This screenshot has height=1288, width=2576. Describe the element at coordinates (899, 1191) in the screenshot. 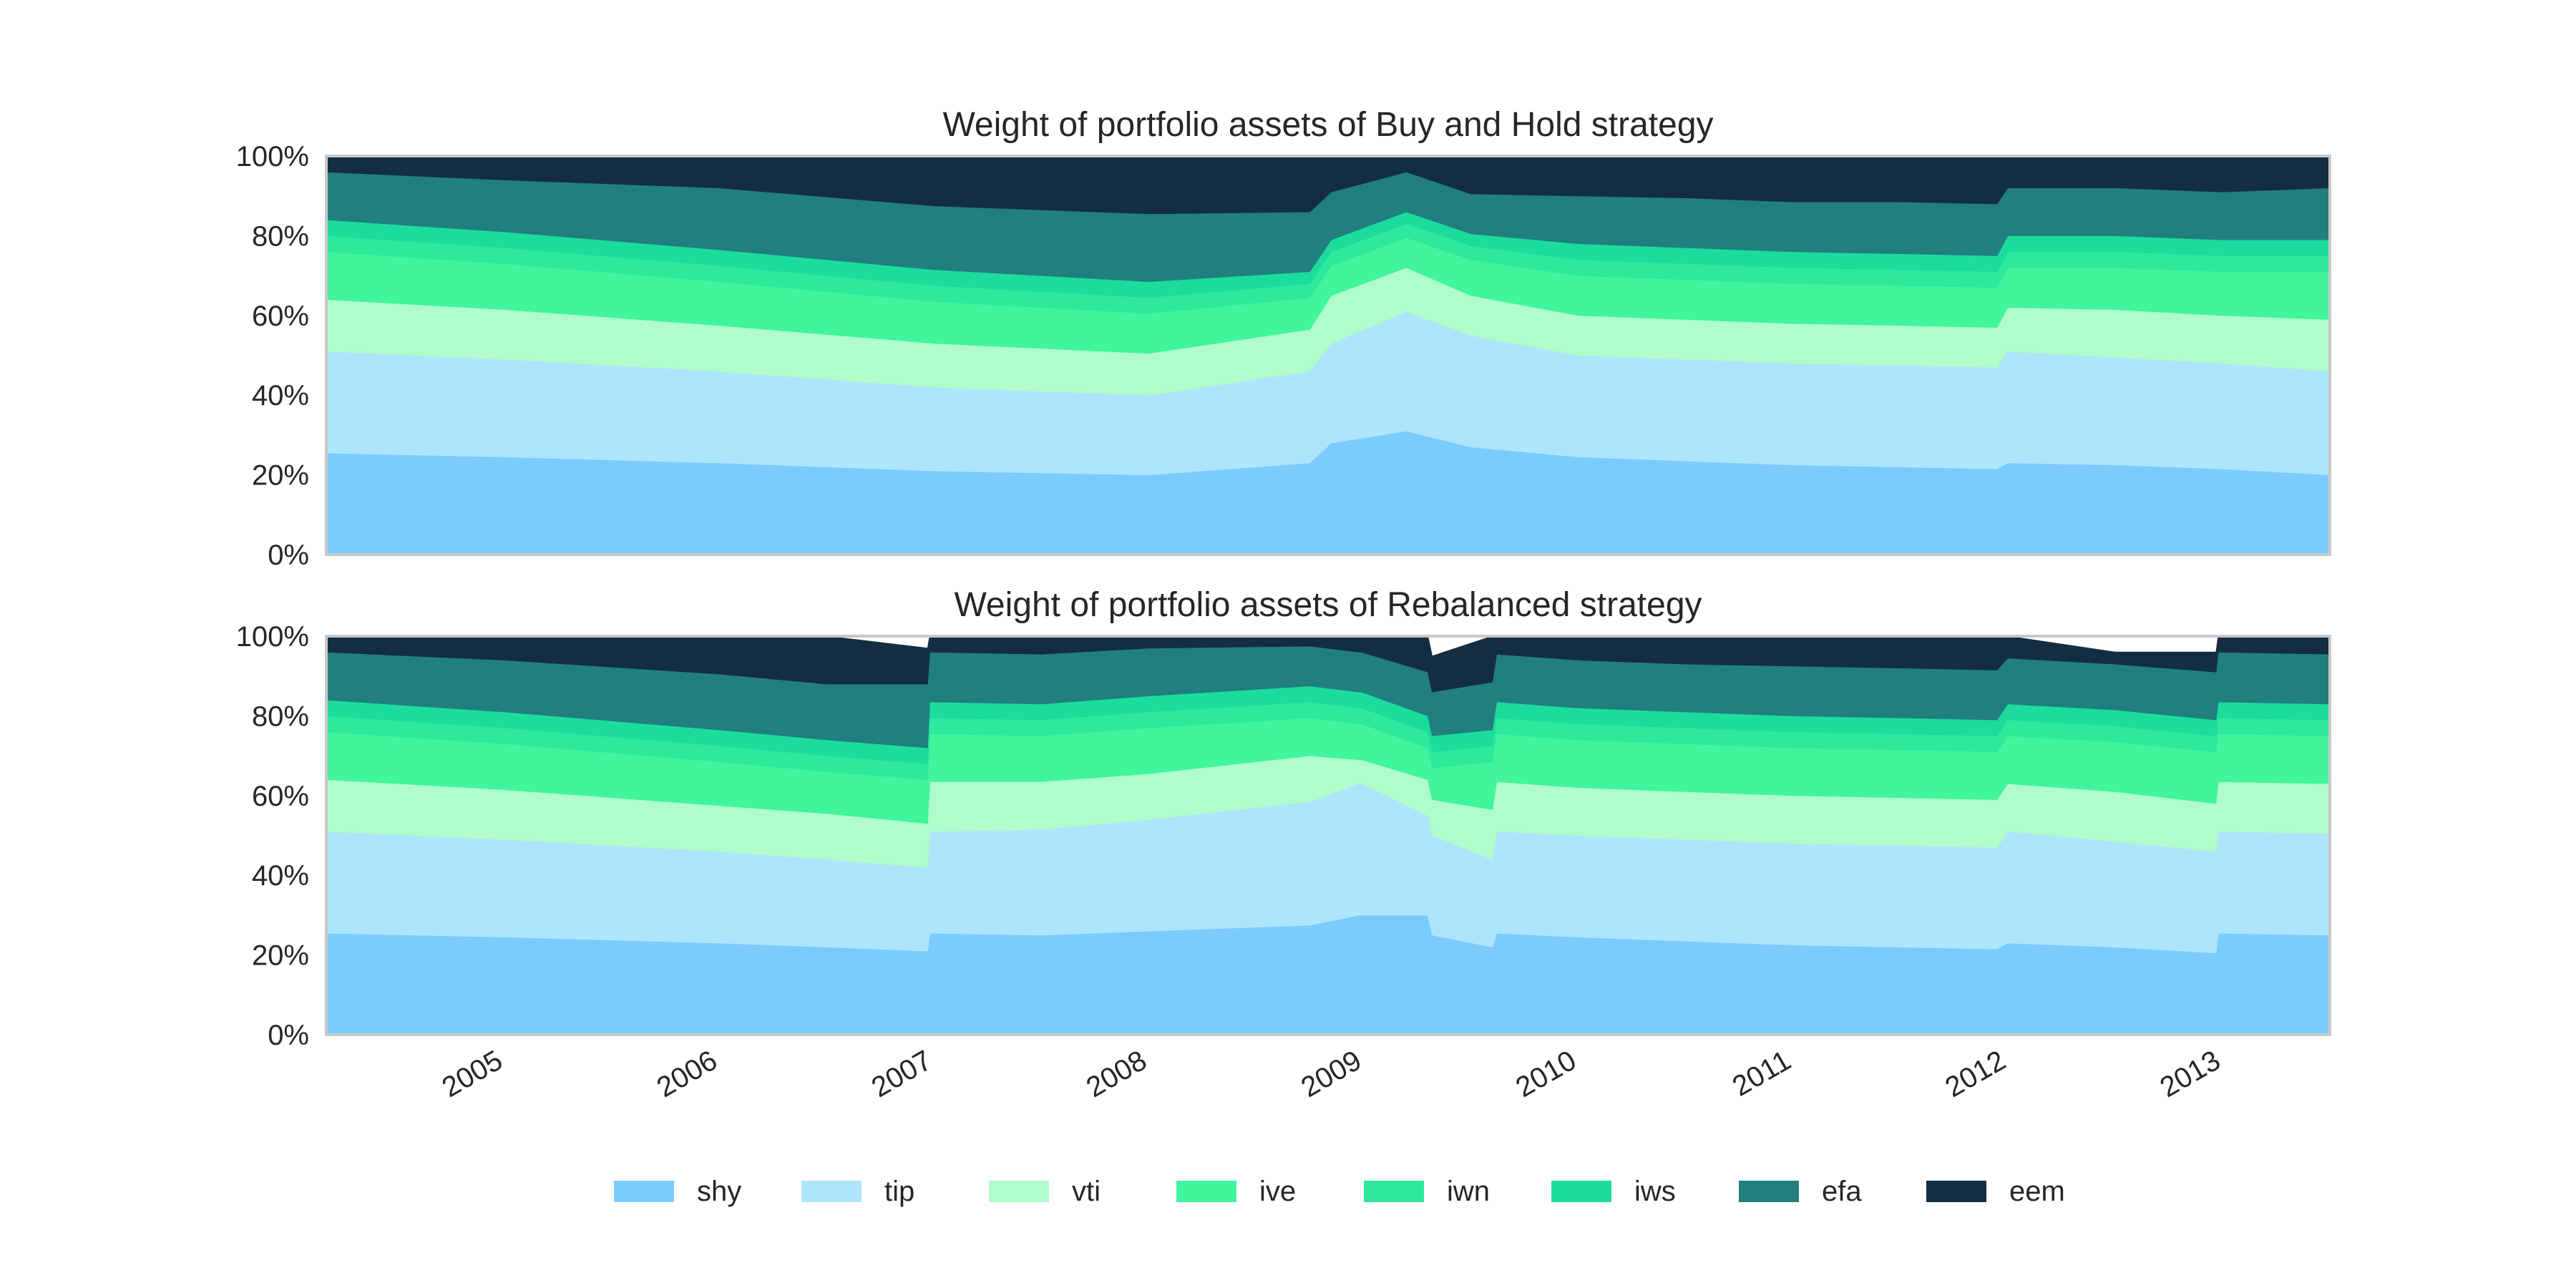

I see `legend-label: tip` at that location.